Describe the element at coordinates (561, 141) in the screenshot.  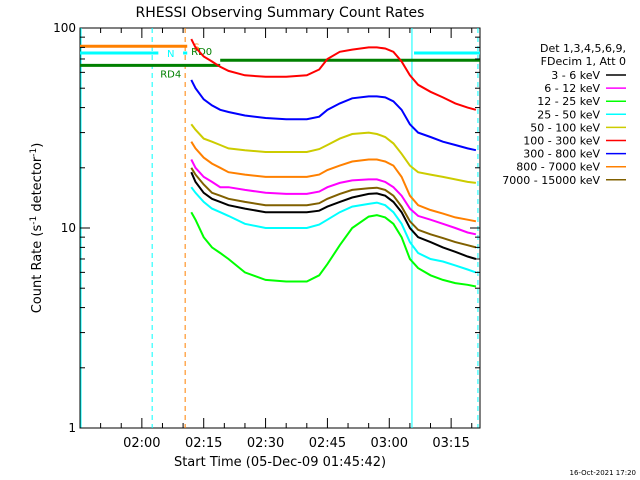
I see `legend-entry-label: 100 - 300 keV` at that location.